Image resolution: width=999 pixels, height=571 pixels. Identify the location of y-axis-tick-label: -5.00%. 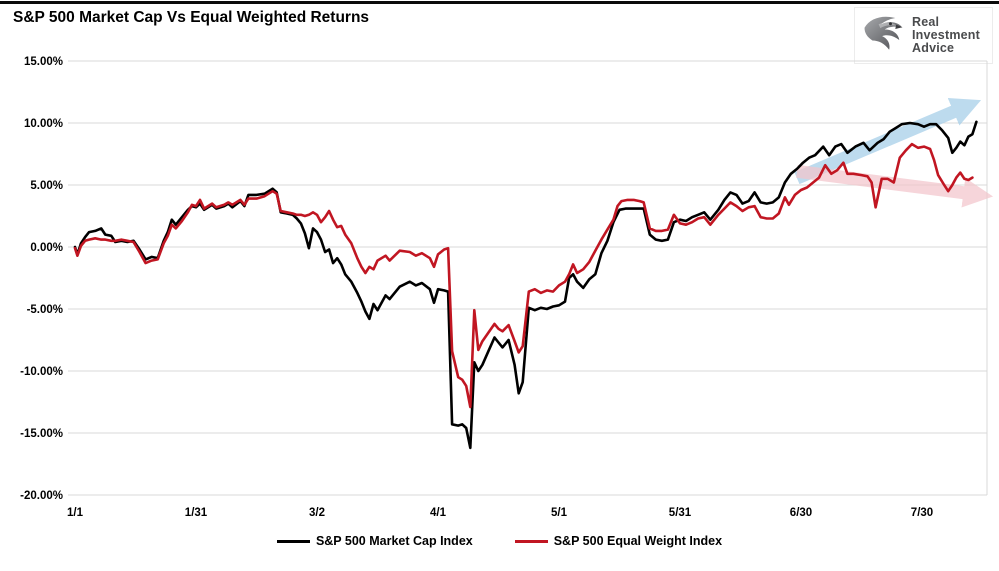
(45, 310).